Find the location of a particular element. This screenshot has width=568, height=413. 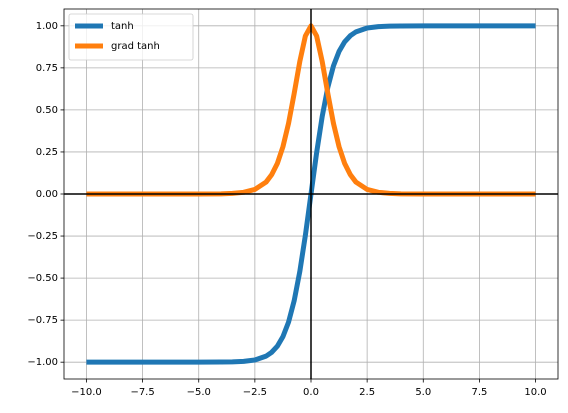

y-tick-label: −0.25 is located at coordinates (42, 236).